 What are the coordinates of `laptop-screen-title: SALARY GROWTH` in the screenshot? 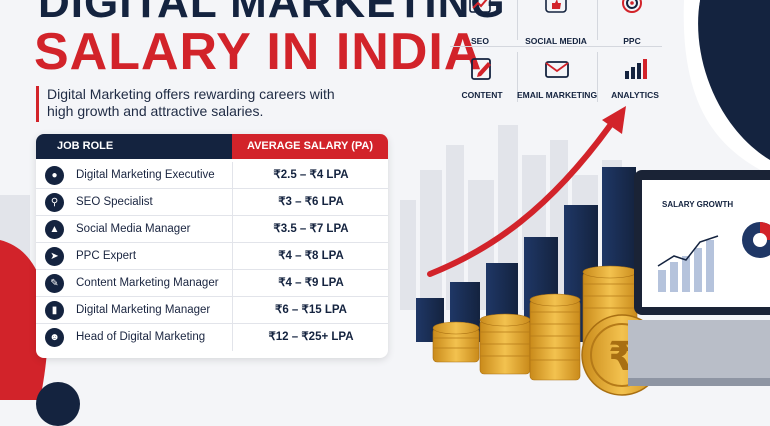 It's located at (698, 204).